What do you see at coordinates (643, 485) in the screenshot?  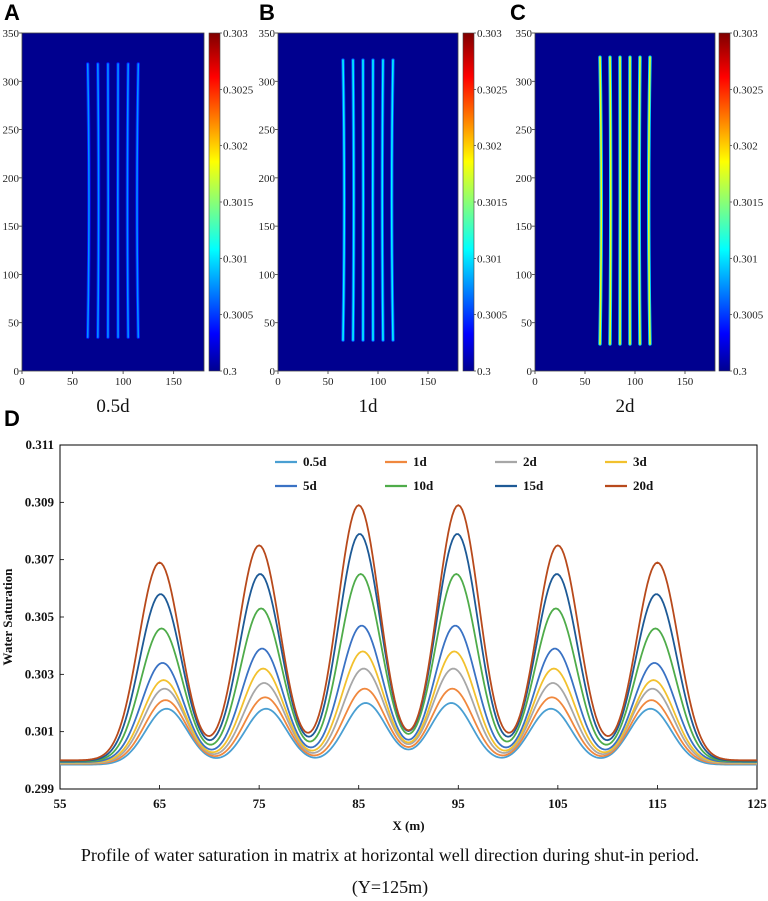 I see `legend-label-20d: 20d` at bounding box center [643, 485].